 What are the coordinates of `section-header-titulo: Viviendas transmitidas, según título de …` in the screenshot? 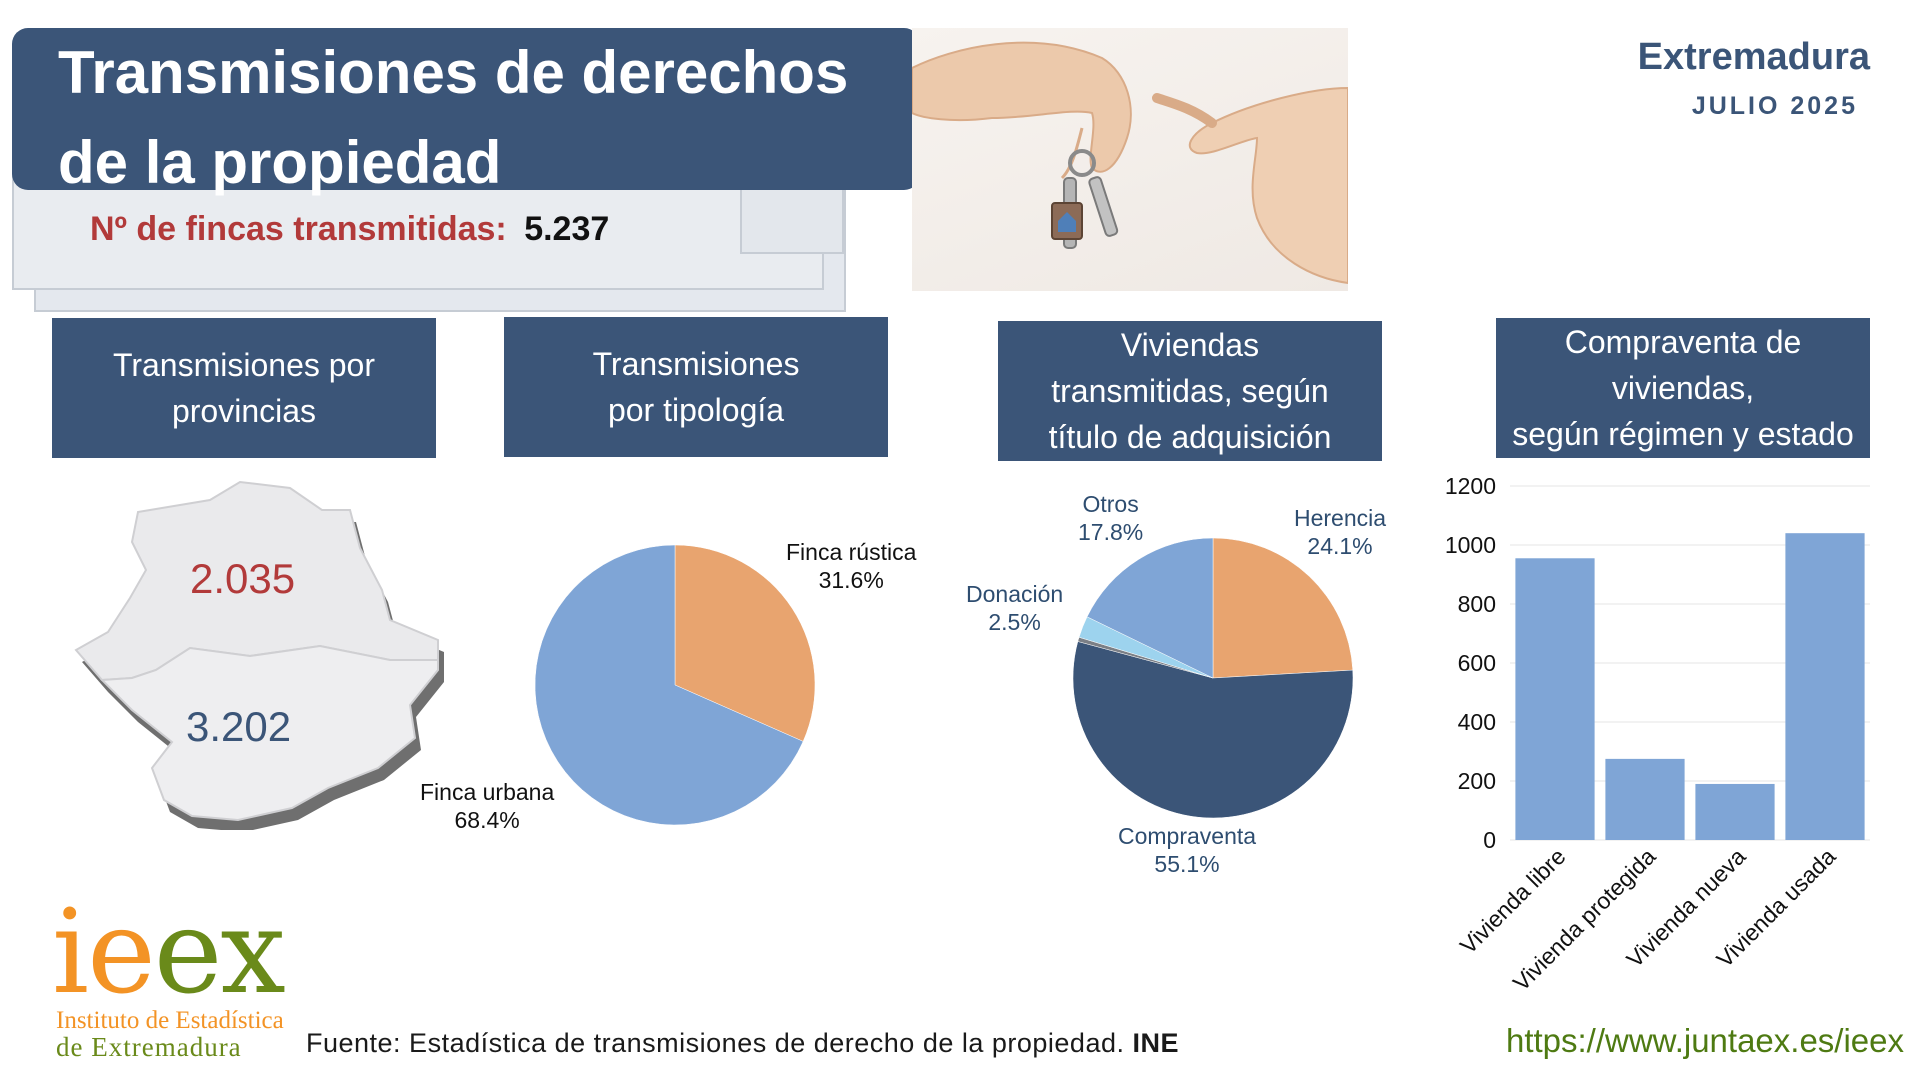 It's located at (1190, 391).